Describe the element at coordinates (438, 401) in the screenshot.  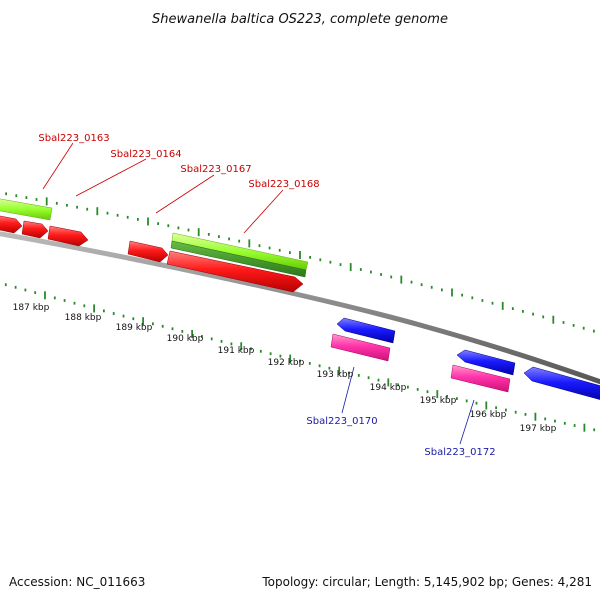
I see `kbp-label-195: 195 kbp` at that location.